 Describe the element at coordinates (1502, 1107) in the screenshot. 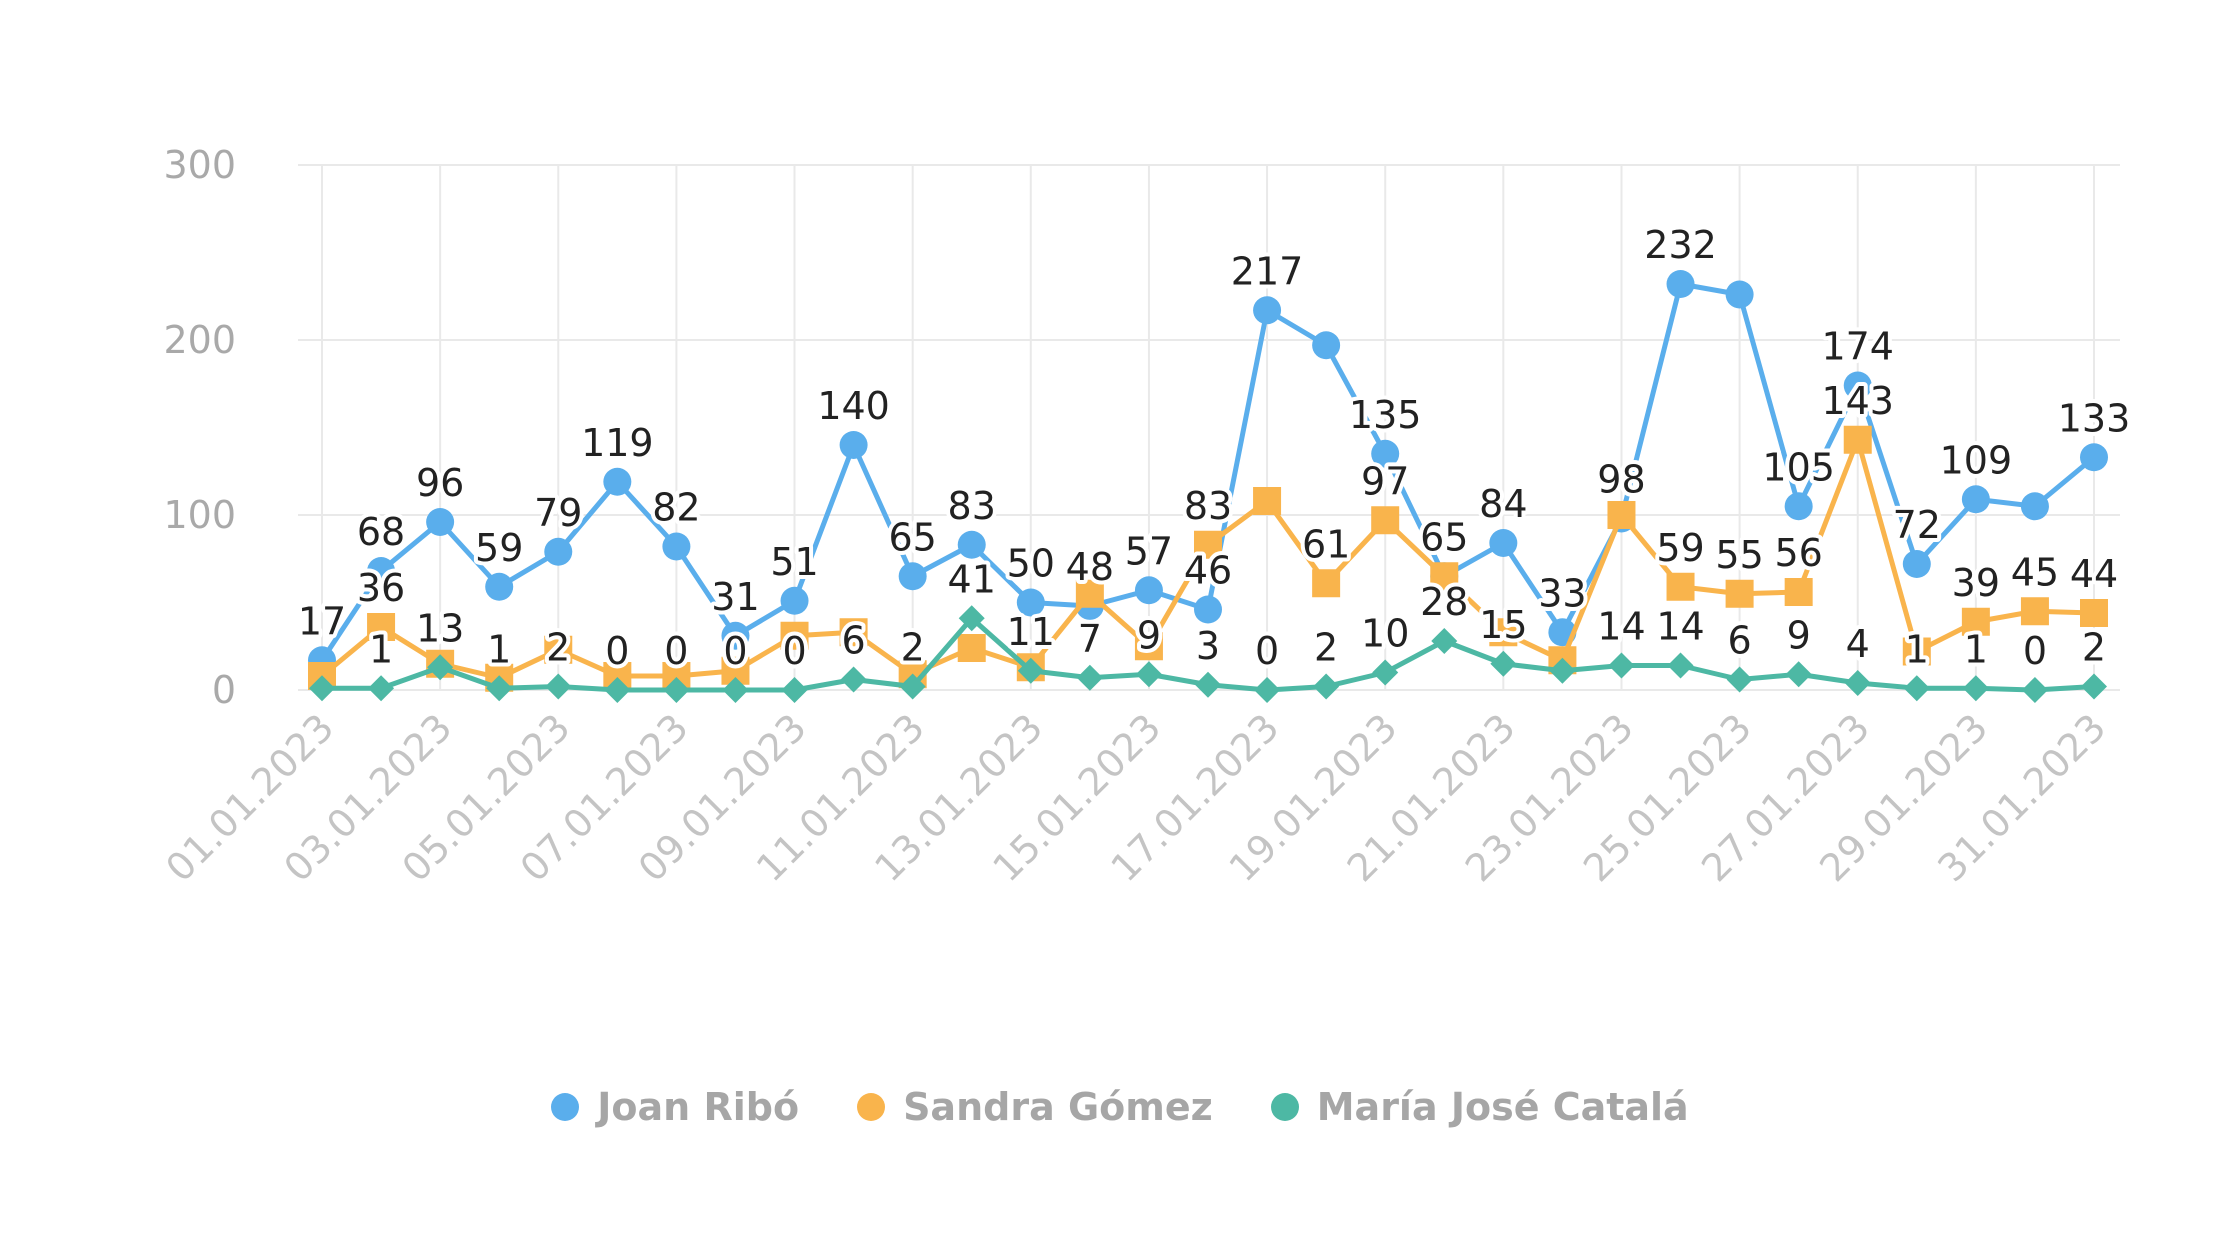

I see `legend-label: María José Catalá` at that location.